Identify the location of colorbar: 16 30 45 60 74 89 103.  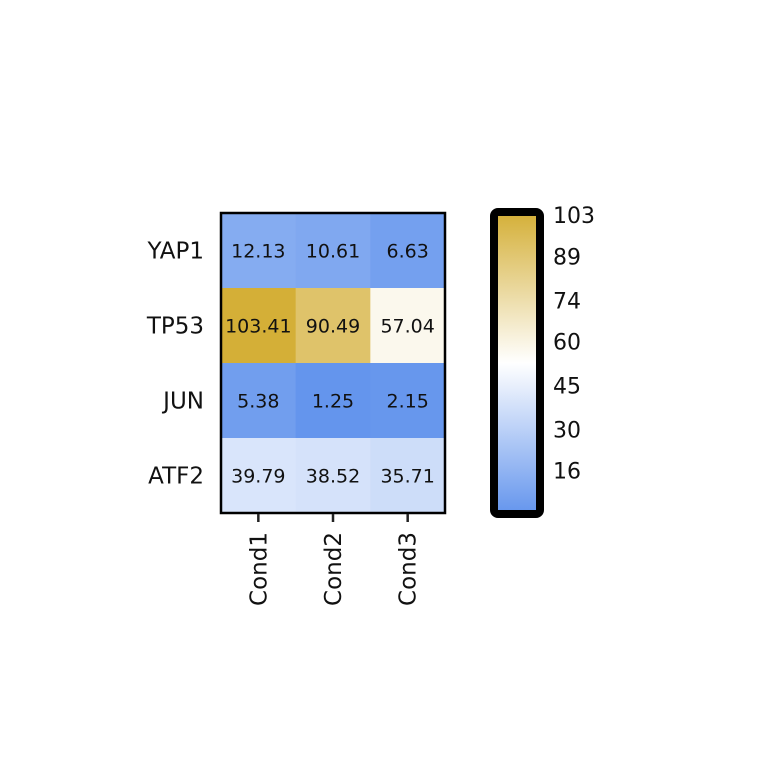
(542, 361).